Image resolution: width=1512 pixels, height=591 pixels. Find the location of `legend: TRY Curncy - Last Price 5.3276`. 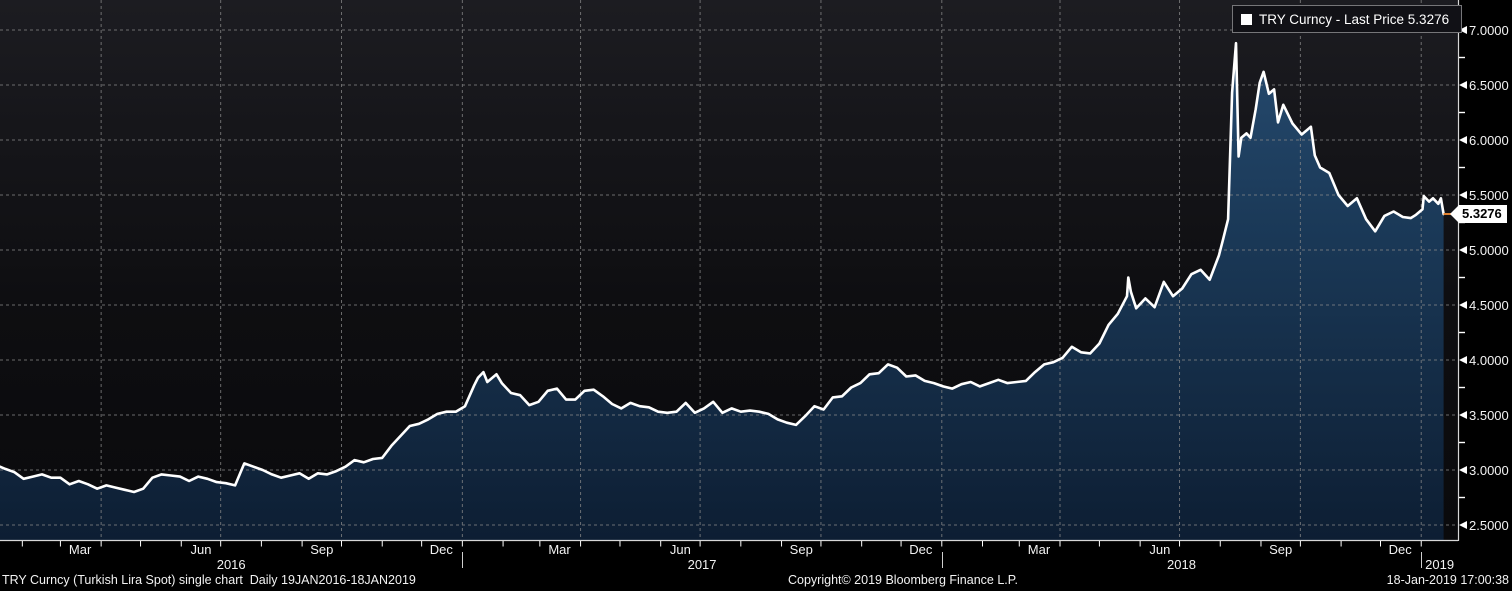

legend: TRY Curncy - Last Price 5.3276 is located at coordinates (1347, 19).